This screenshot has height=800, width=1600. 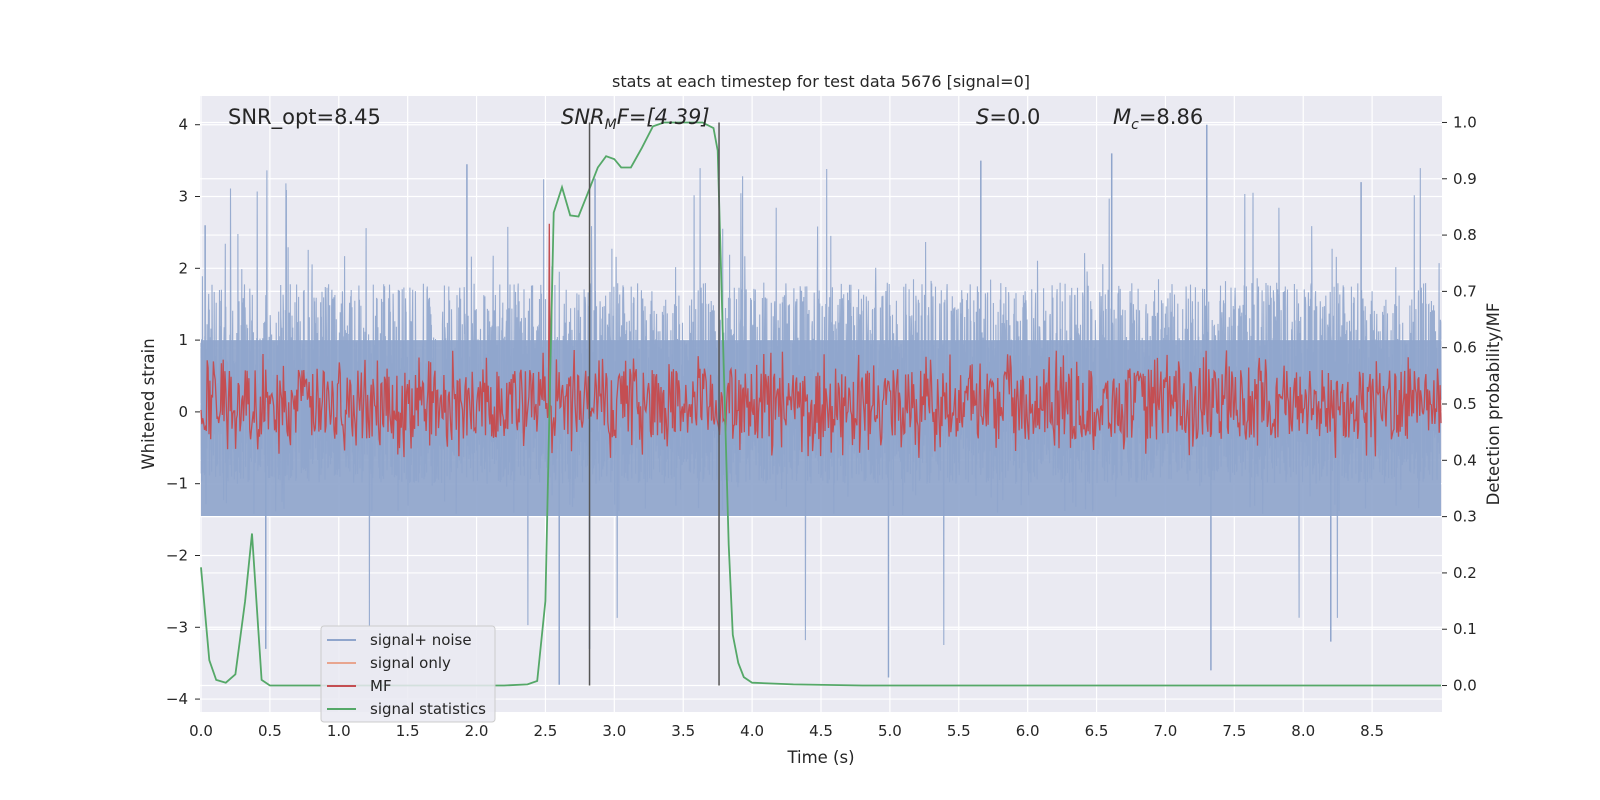 What do you see at coordinates (583, 117) in the screenshot?
I see `snr-mf-symbol: SNR` at bounding box center [583, 117].